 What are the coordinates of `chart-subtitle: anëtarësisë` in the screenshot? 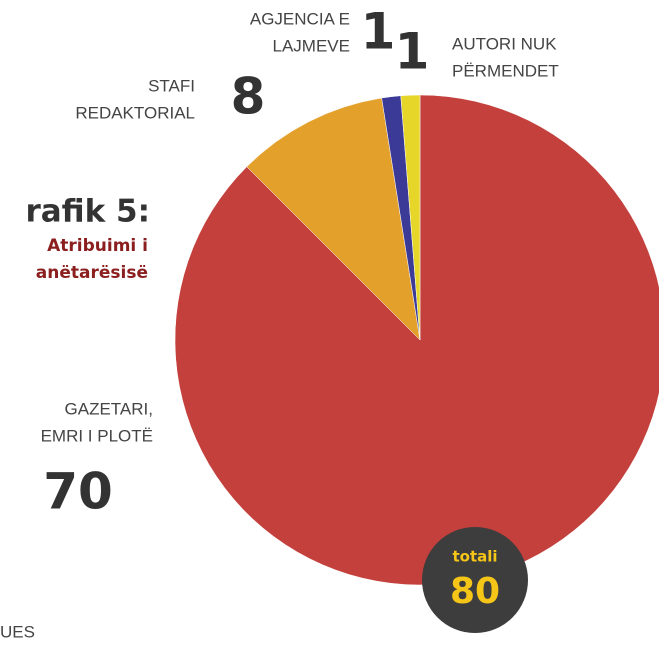 It's located at (92, 273).